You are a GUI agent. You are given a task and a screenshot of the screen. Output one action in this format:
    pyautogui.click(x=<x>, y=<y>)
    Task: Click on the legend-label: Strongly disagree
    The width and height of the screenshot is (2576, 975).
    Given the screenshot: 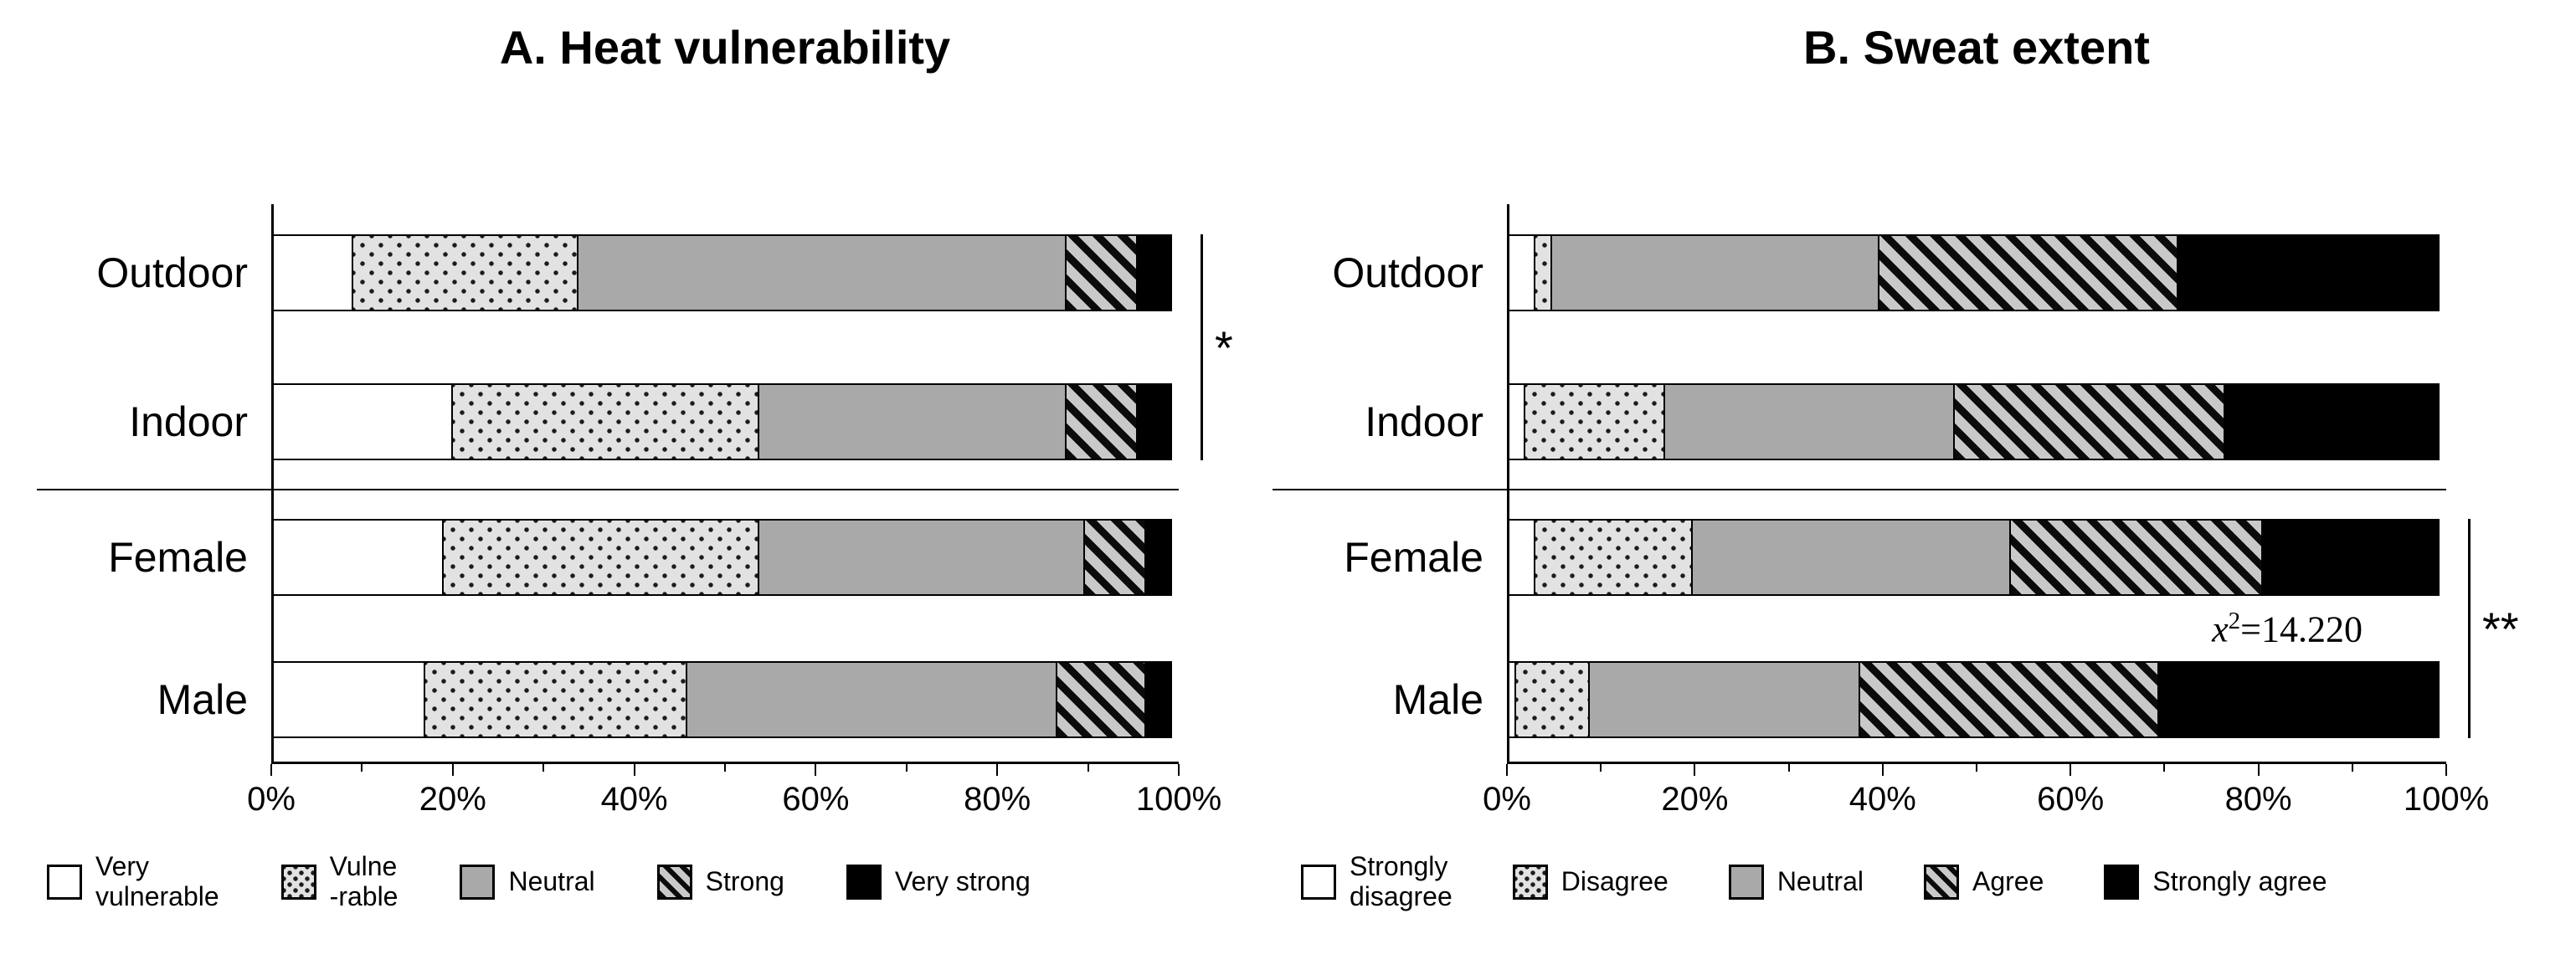 What is the action you would take?
    pyautogui.click(x=1402, y=881)
    